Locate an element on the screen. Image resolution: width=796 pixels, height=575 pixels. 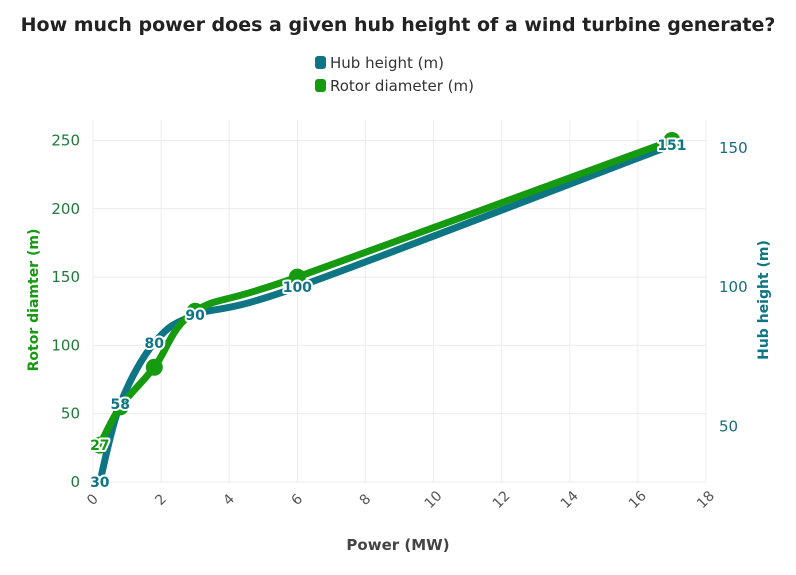
x-tick-label: 12 is located at coordinates (502, 500).